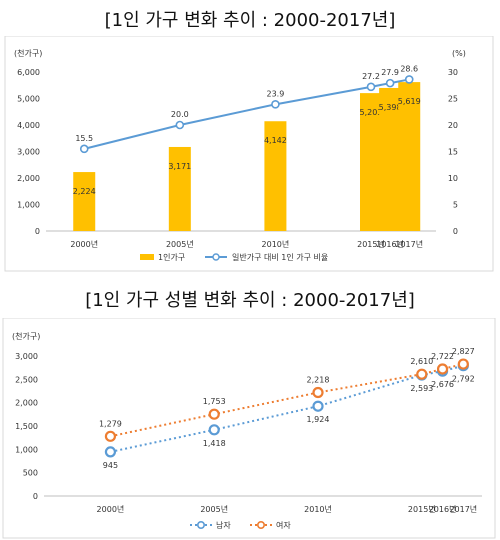 This screenshot has height=540, width=500. Describe the element at coordinates (283, 525) in the screenshot. I see `chart2-legend-label-1: 여자` at that location.